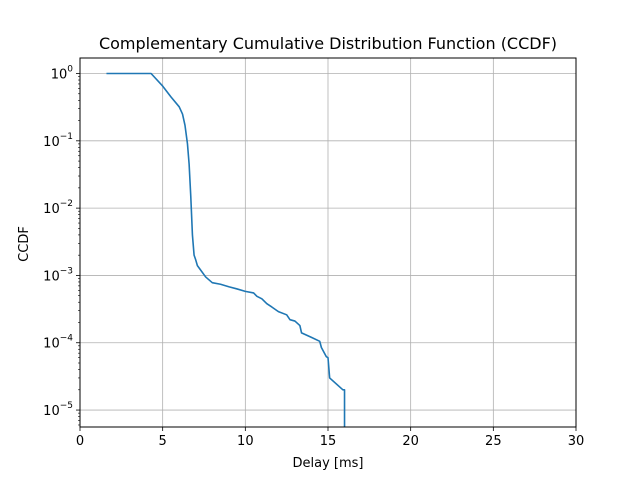  What do you see at coordinates (66, 137) in the screenshot?
I see `y-tick-exponent: −1` at bounding box center [66, 137].